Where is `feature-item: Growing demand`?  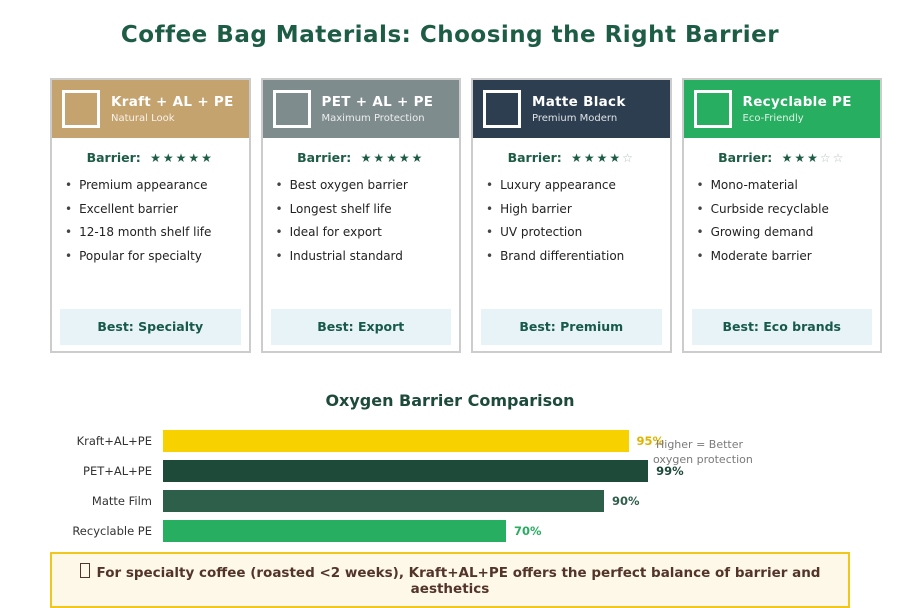 feature-item: Growing demand is located at coordinates (786, 232).